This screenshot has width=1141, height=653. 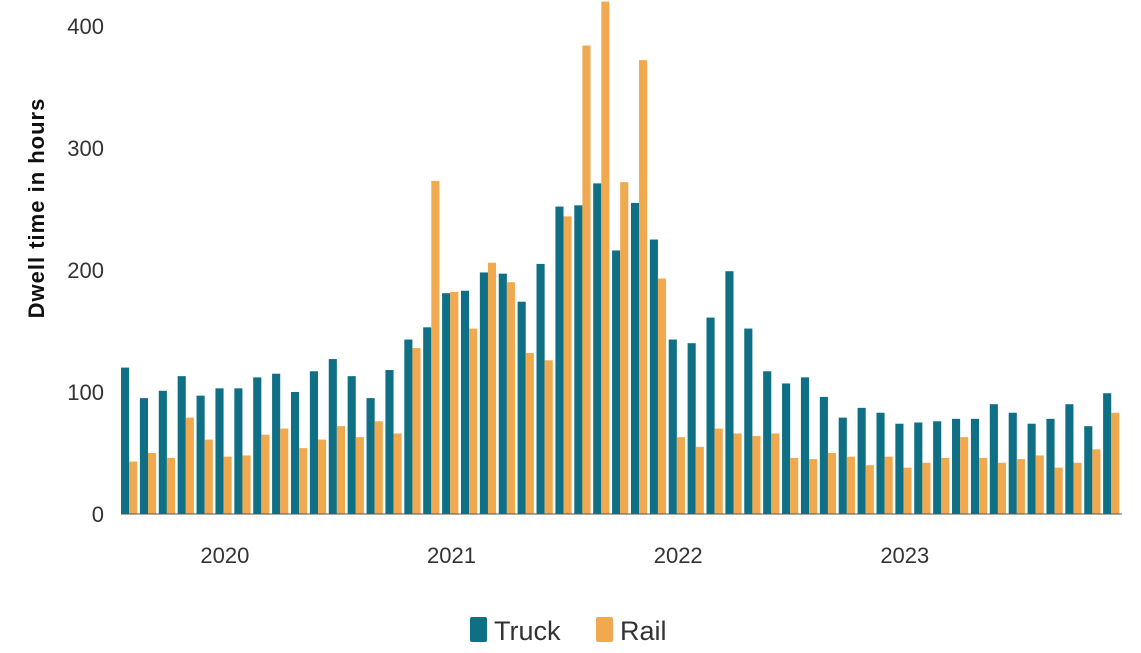 I want to click on legend-label-truck: Truck, so click(x=527, y=631).